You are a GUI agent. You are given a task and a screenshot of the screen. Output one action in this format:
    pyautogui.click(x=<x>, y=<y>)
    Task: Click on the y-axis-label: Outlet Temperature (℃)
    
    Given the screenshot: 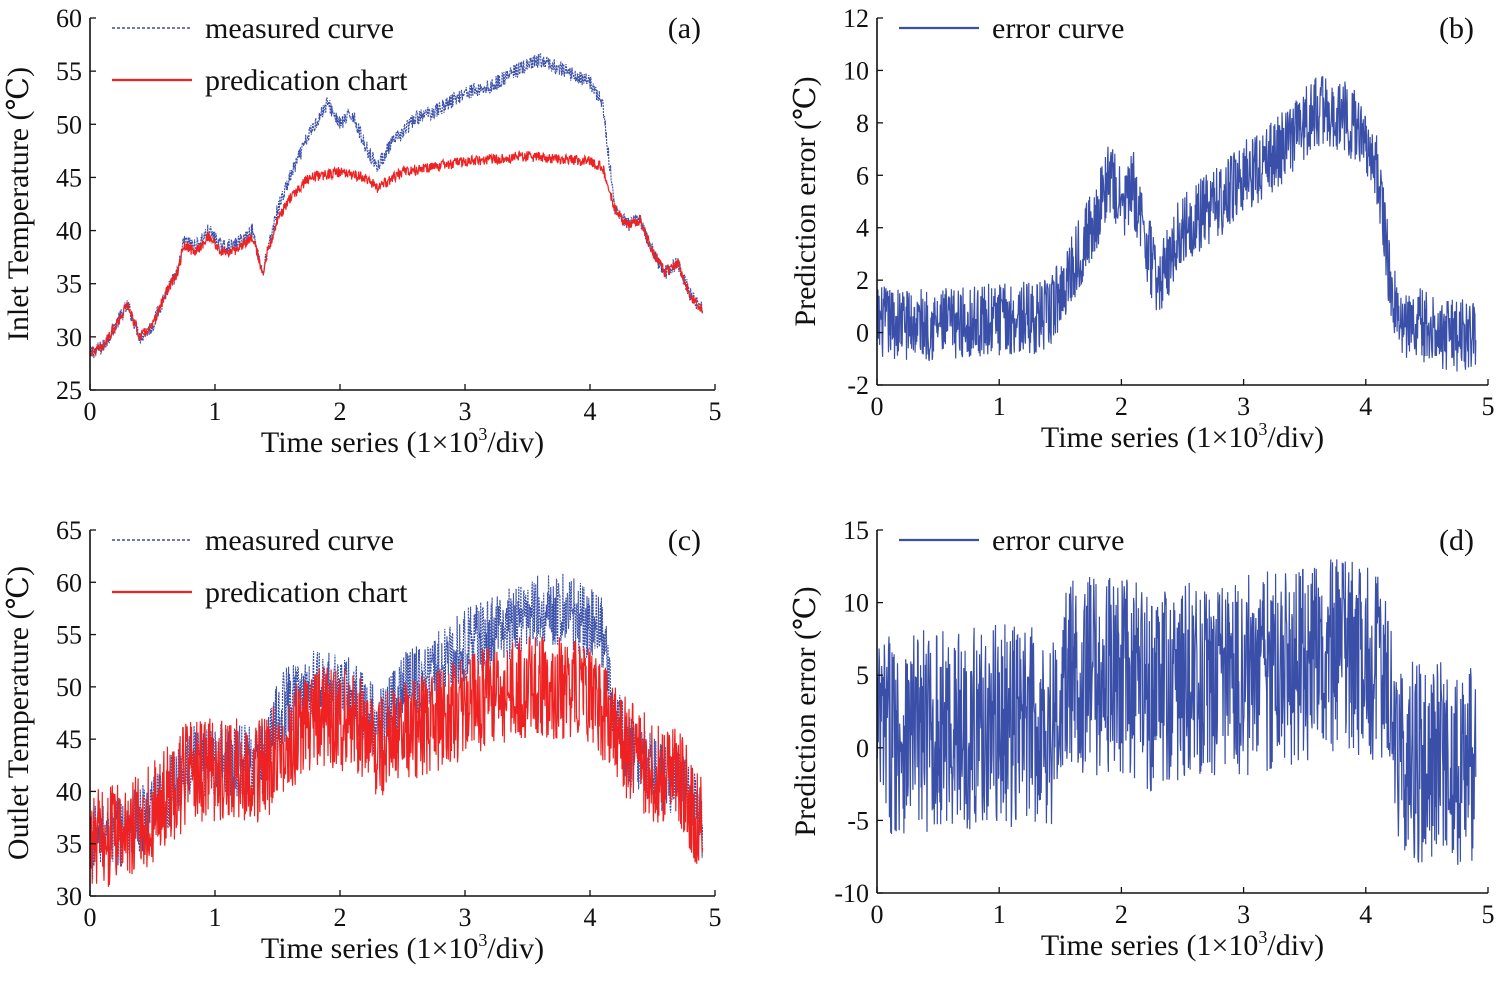 What is the action you would take?
    pyautogui.click(x=18, y=713)
    